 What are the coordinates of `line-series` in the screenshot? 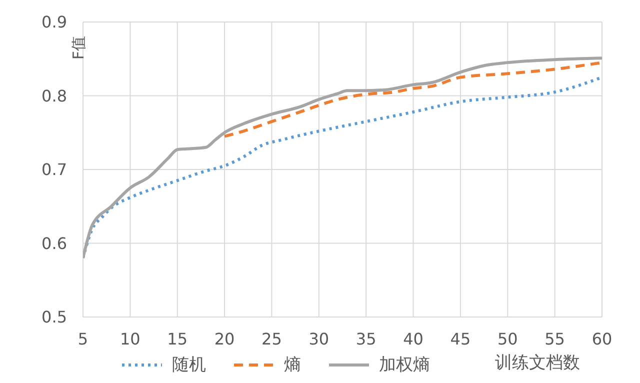 It's located at (412, 99).